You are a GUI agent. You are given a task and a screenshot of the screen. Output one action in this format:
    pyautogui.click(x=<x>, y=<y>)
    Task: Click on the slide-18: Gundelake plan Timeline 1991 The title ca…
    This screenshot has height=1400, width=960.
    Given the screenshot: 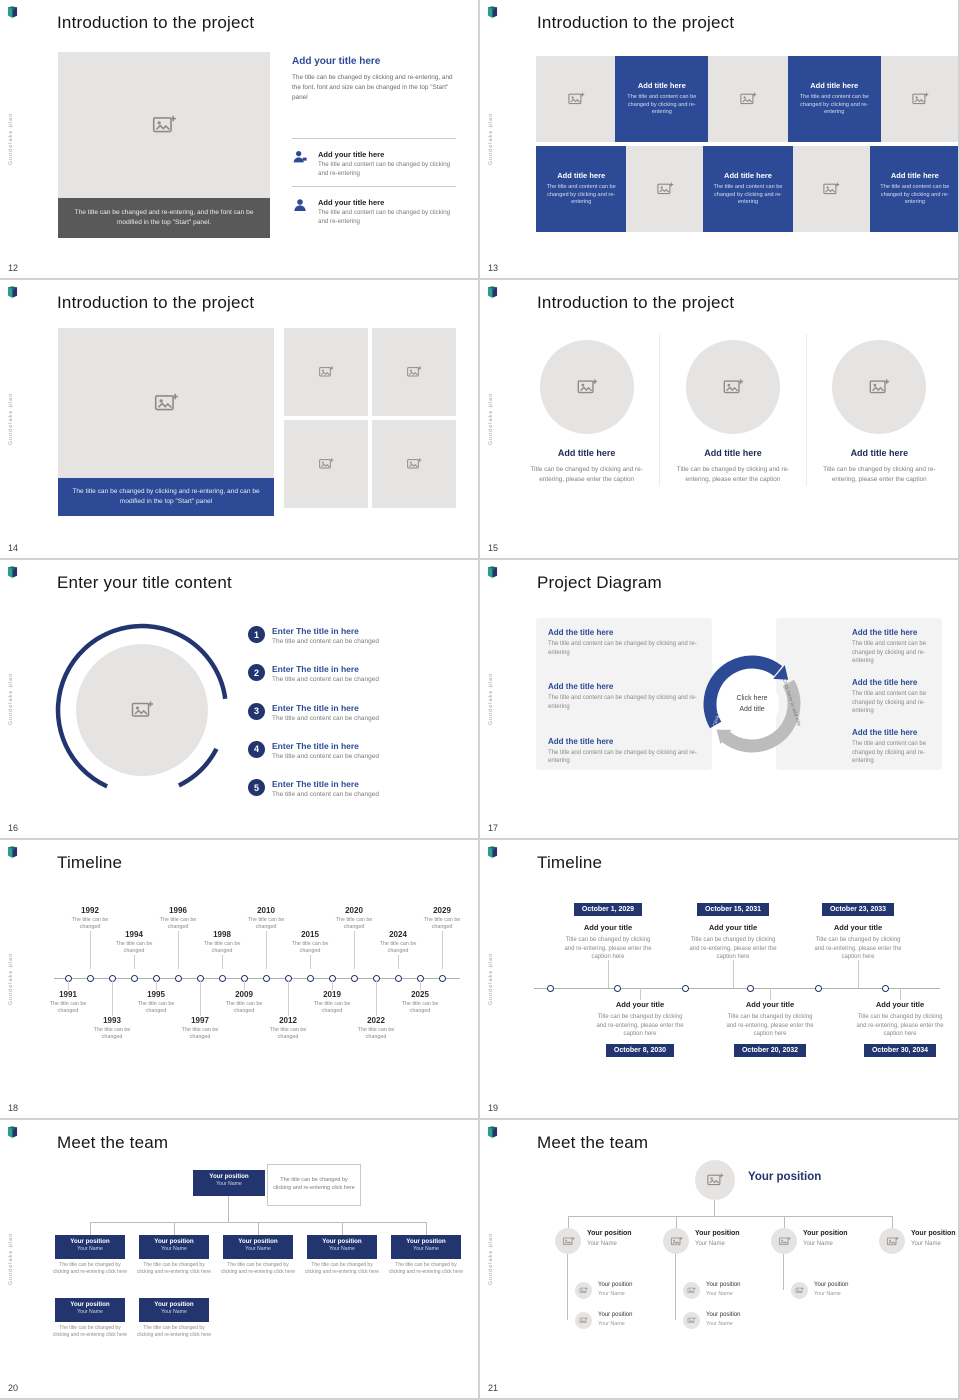 What is the action you would take?
    pyautogui.click(x=240, y=980)
    